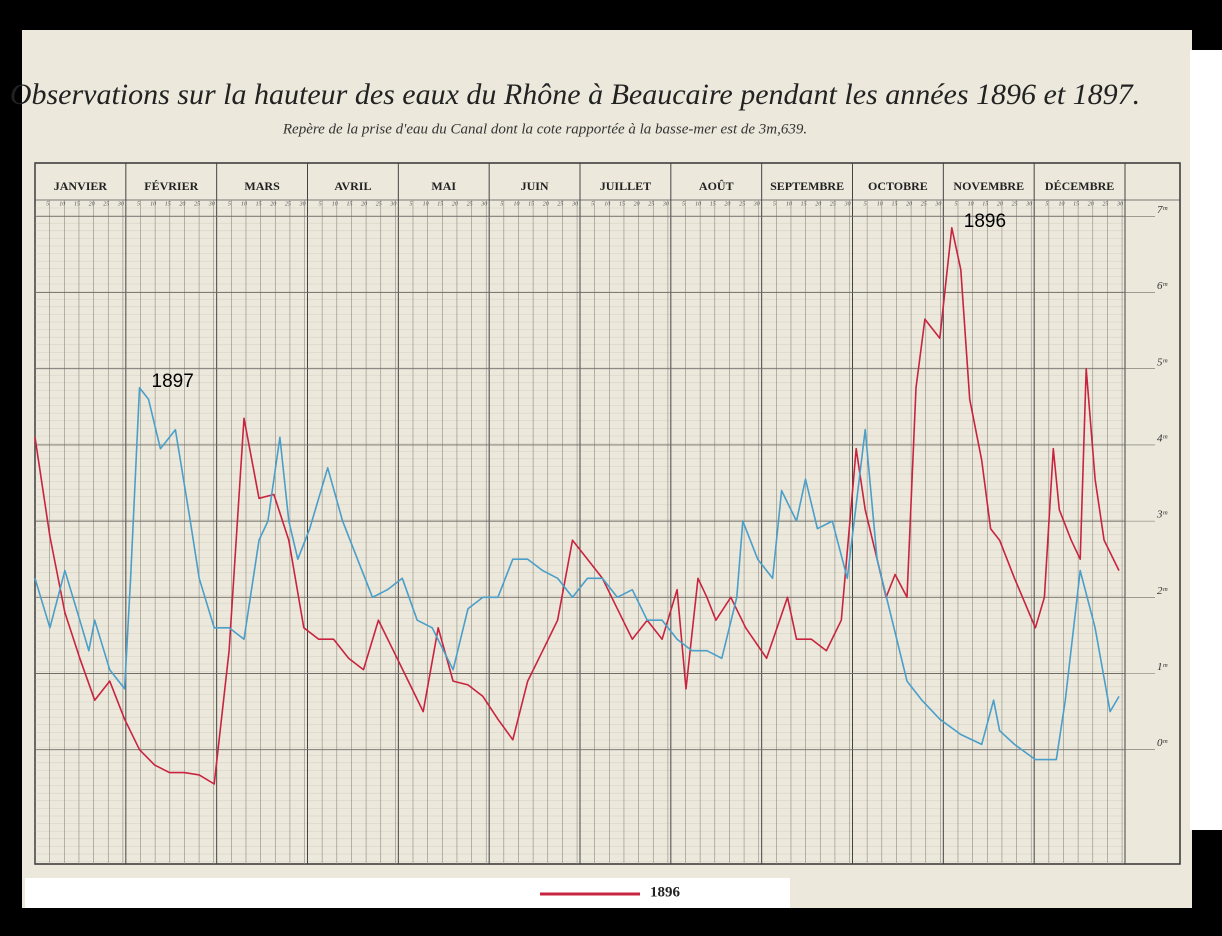 The image size is (1222, 936). What do you see at coordinates (352, 186) in the screenshot?
I see `month-label: AVRIL` at bounding box center [352, 186].